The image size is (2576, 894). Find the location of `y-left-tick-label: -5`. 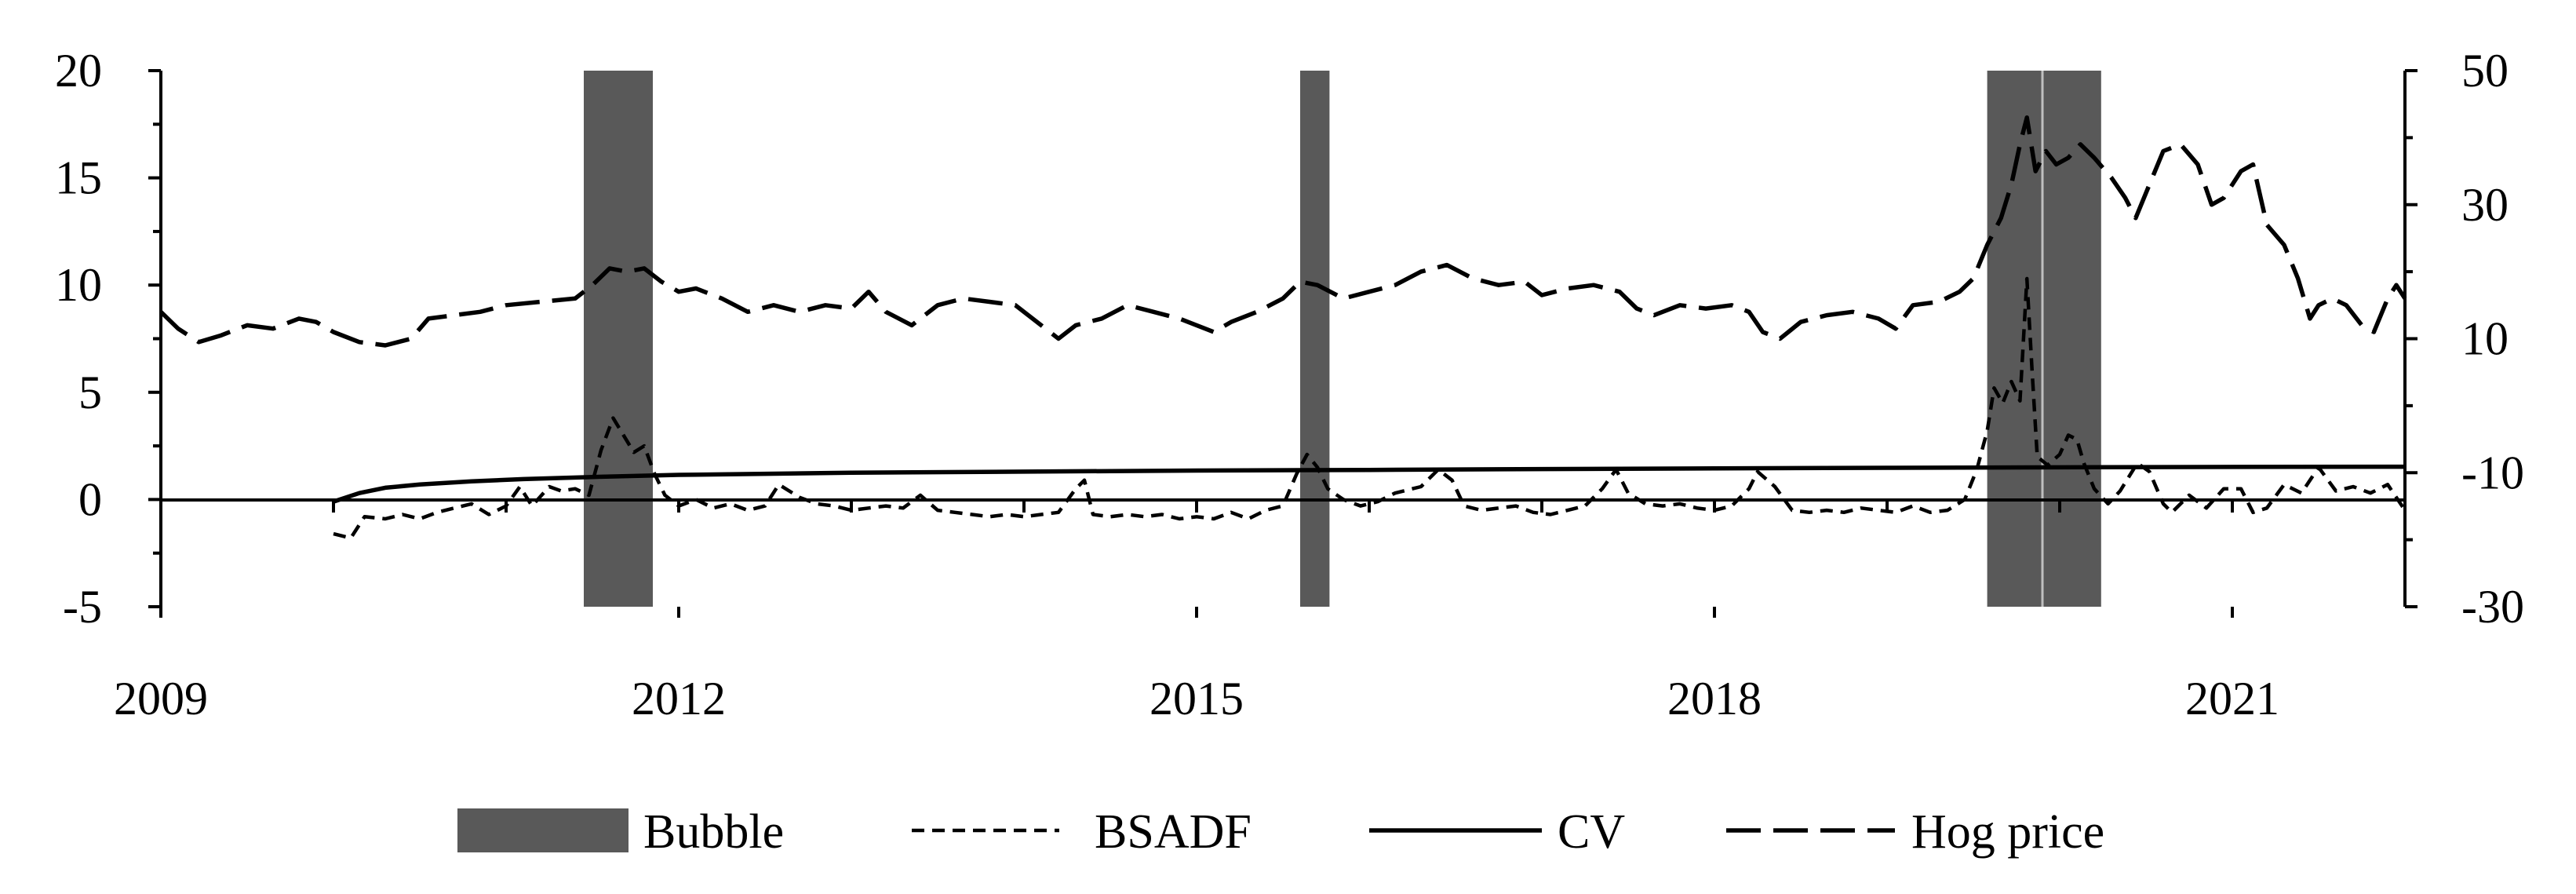

y-left-tick-label: -5 is located at coordinates (82, 607).